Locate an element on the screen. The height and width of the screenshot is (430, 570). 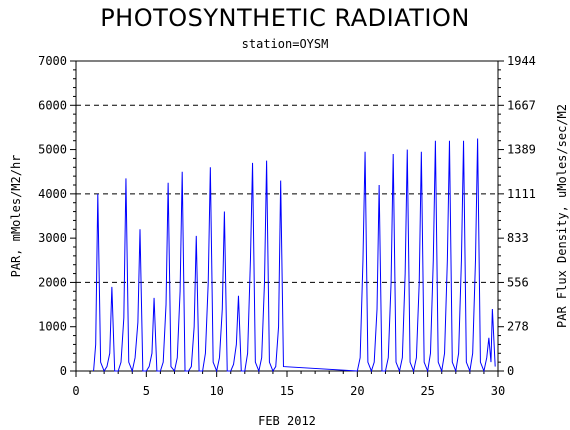
y-tick-label: 2000 is located at coordinates (52, 282).